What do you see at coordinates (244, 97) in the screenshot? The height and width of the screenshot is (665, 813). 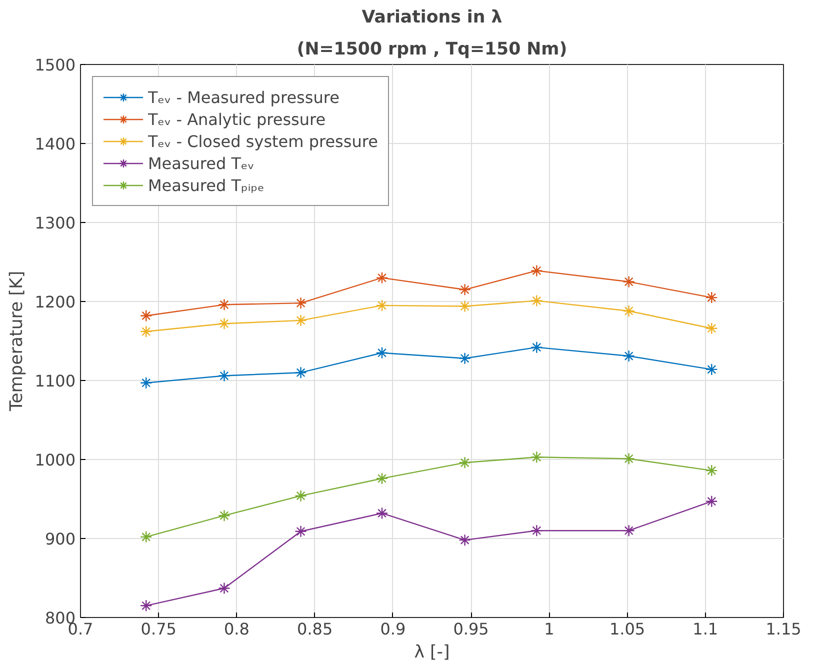 I see `legend-label: Tₑᵥ - Measured pressure` at bounding box center [244, 97].